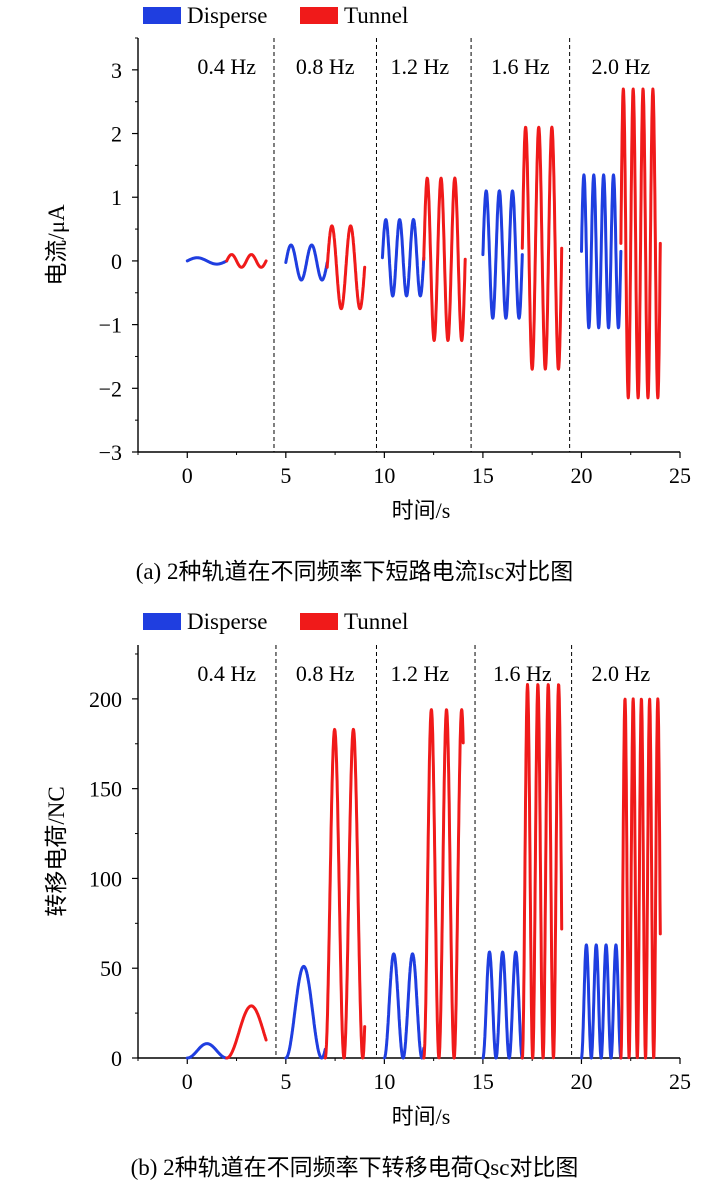 The height and width of the screenshot is (1192, 709). What do you see at coordinates (621, 66) in the screenshot?
I see `chart-a-frequency-label: 2.0 Hz` at bounding box center [621, 66].